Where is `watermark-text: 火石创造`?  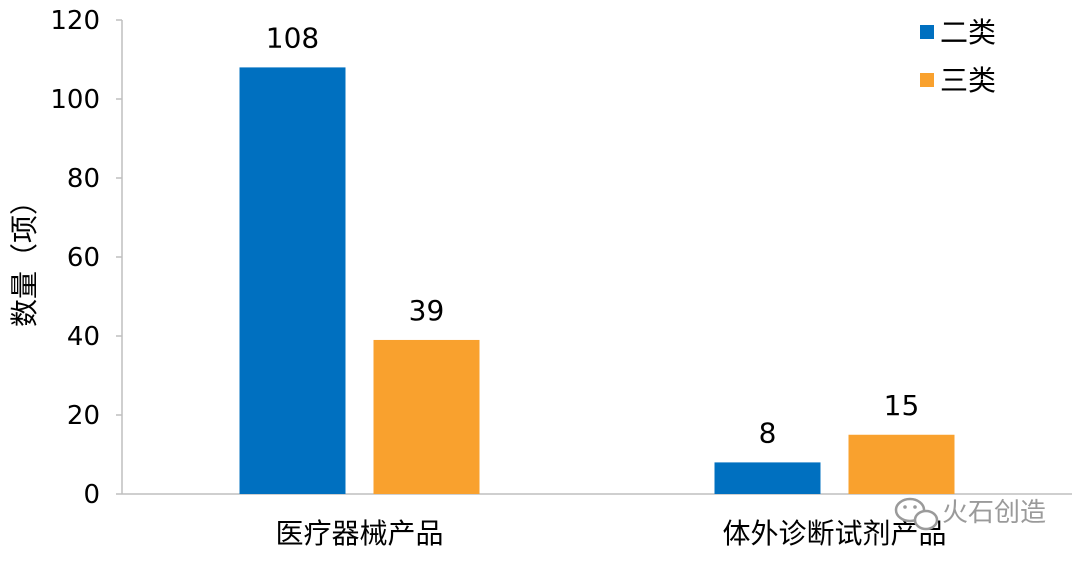
watermark-text: 火石创造 is located at coordinates (994, 513).